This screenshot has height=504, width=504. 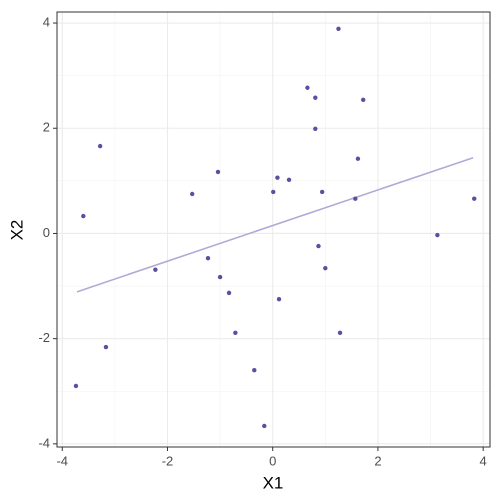 I want to click on y-tick-label: 4, so click(x=46, y=21).